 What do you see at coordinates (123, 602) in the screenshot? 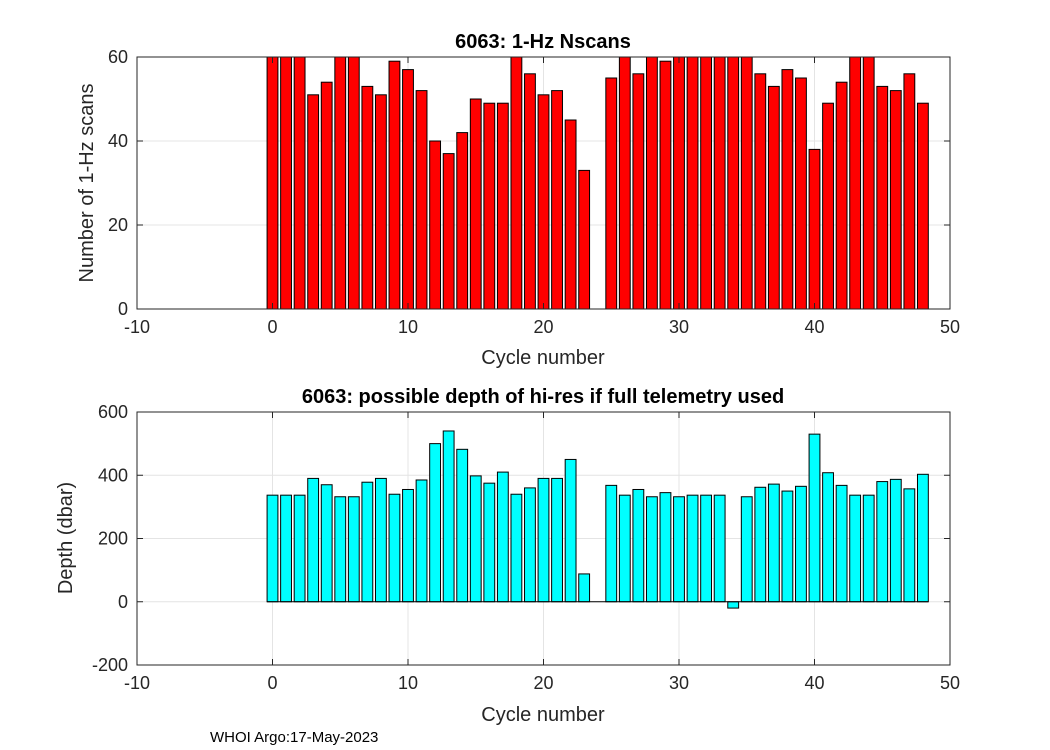
I see `depth-y-tick-label: 0` at bounding box center [123, 602].